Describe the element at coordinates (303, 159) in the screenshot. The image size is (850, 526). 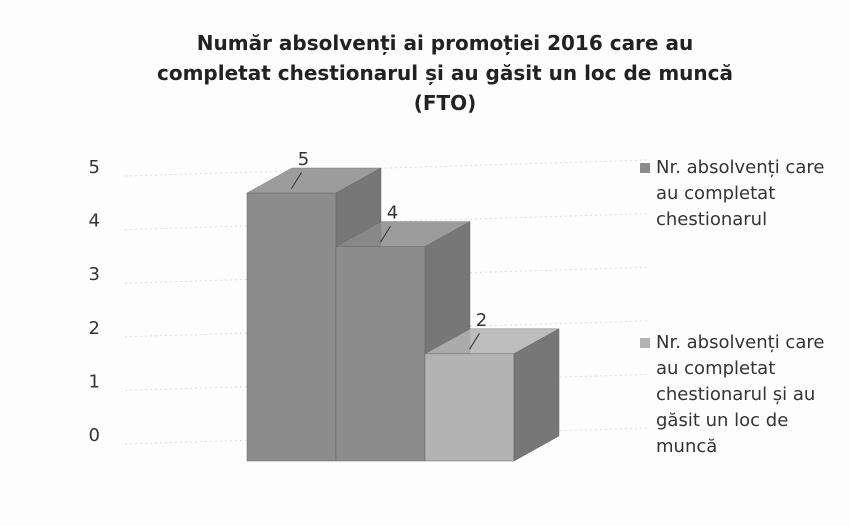
I see `data-label: 5` at that location.